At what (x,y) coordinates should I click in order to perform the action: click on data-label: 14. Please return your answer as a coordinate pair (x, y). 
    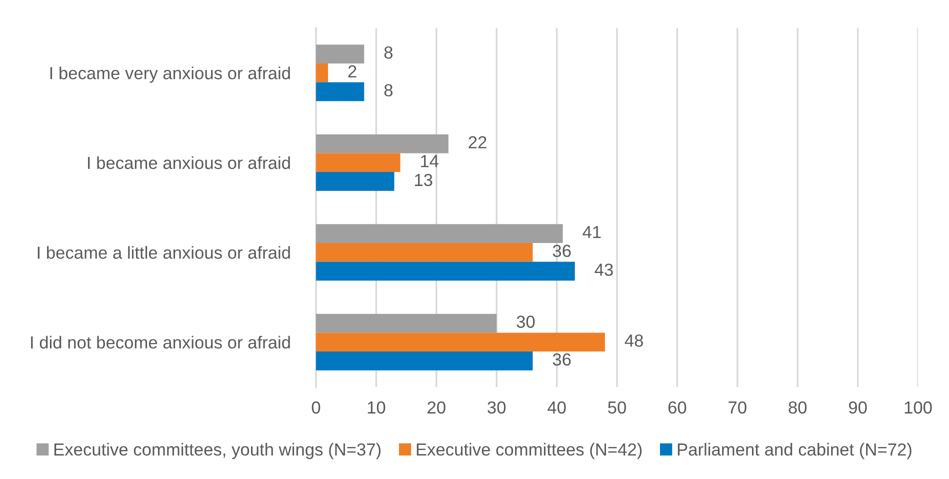
    Looking at the image, I should click on (430, 161).